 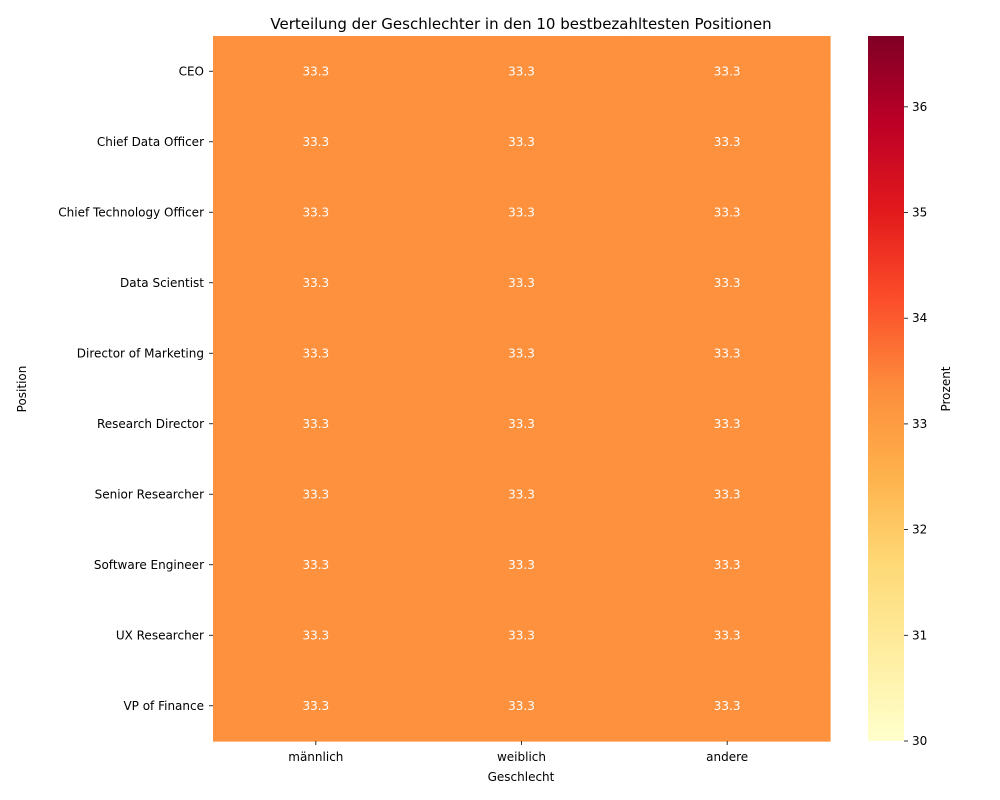 I want to click on y-tick-label: Director of Marketing, so click(x=140, y=353).